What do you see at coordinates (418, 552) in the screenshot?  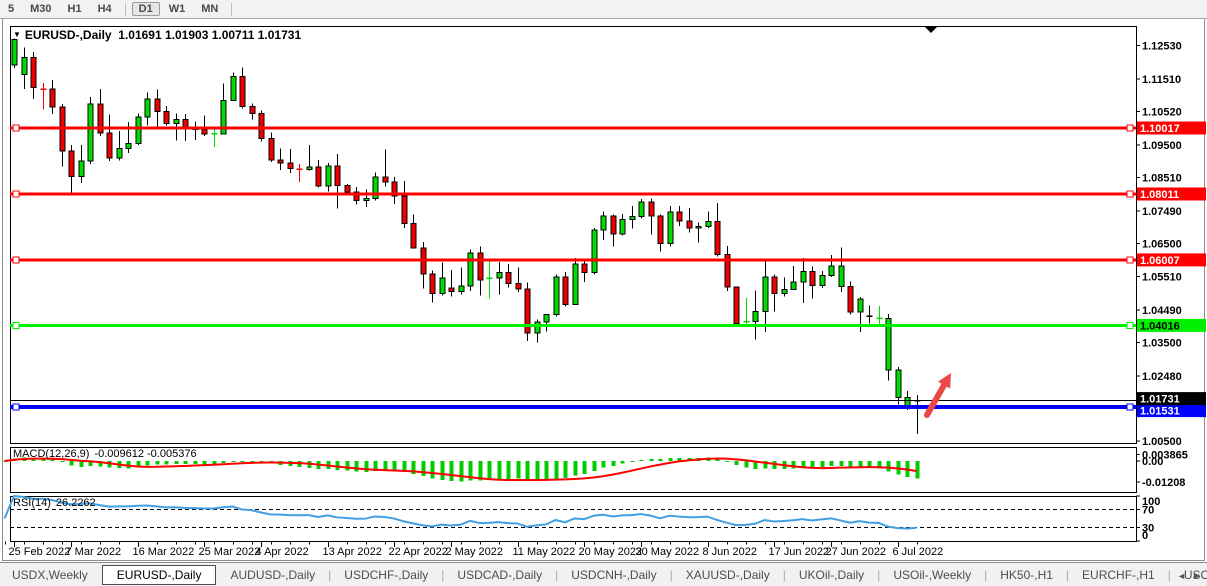 I see `date-axis-label: 22 Apr 2022` at bounding box center [418, 552].